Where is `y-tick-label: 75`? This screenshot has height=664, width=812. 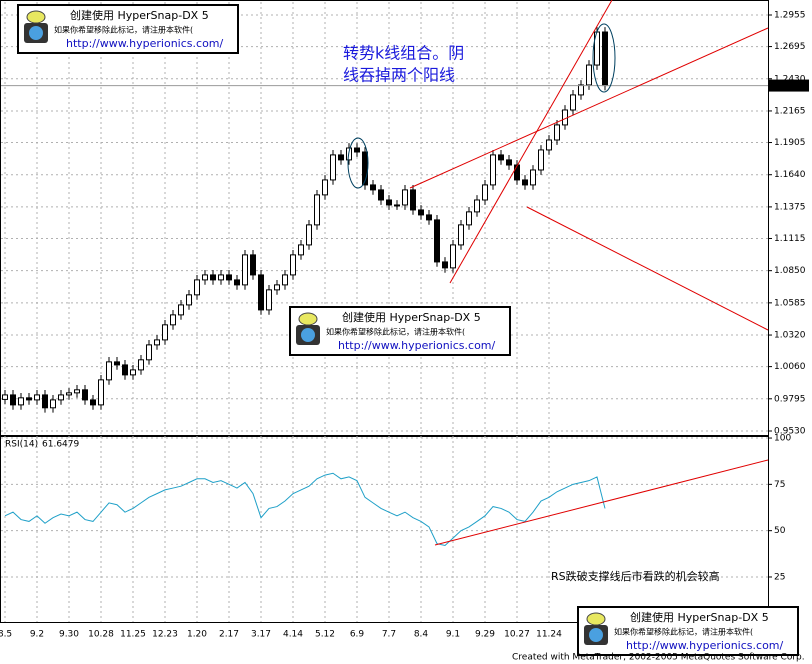
y-tick-label: 75 is located at coordinates (779, 485).